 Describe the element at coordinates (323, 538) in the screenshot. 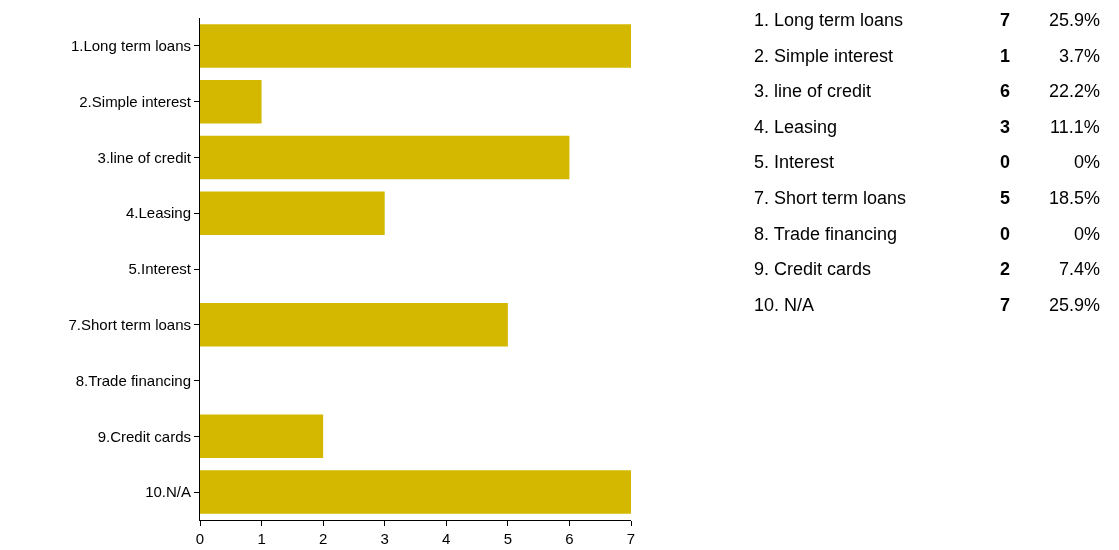

I see `x-tick-label: 2` at that location.